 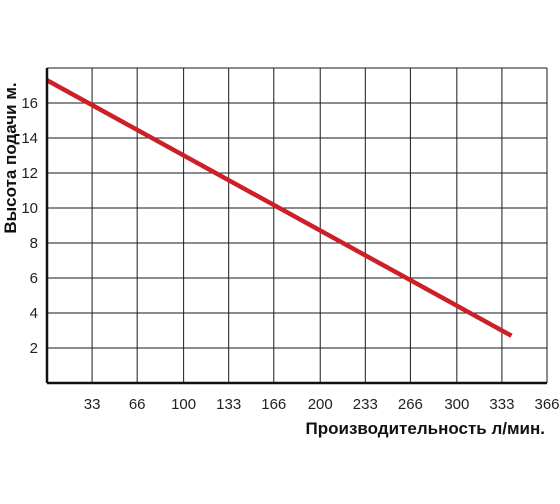 What do you see at coordinates (273, 404) in the screenshot?
I see `x-tick-label: 166` at bounding box center [273, 404].